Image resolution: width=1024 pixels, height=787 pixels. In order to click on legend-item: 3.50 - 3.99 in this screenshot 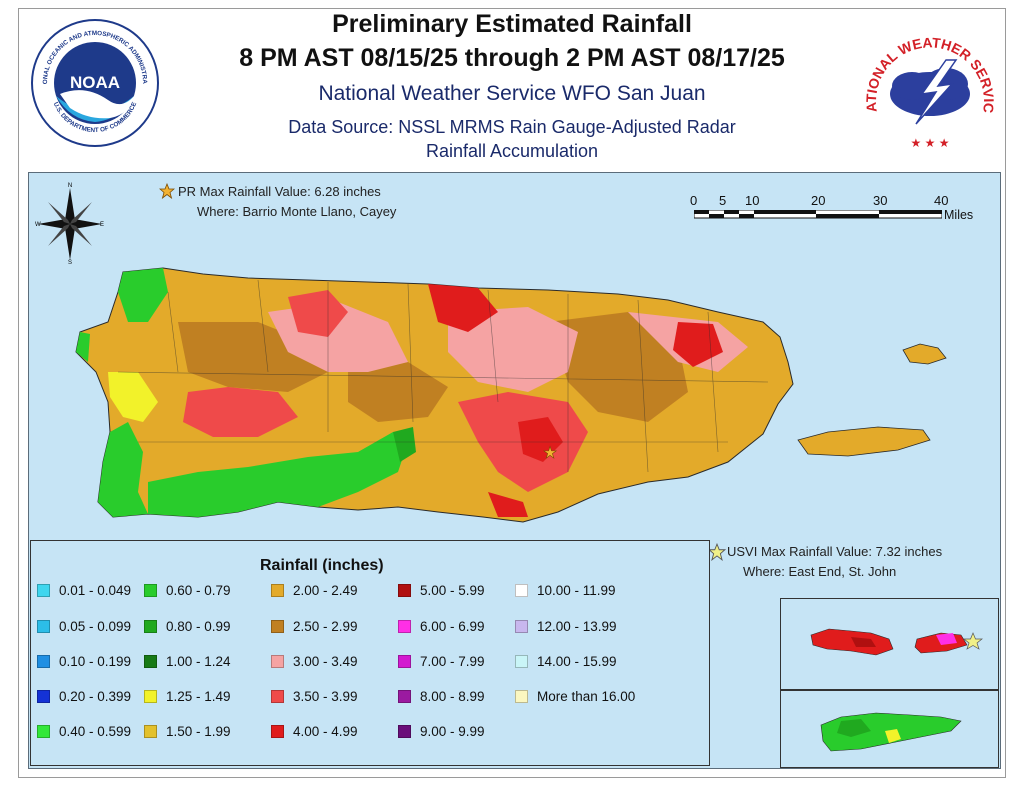, I will do `click(314, 696)`.